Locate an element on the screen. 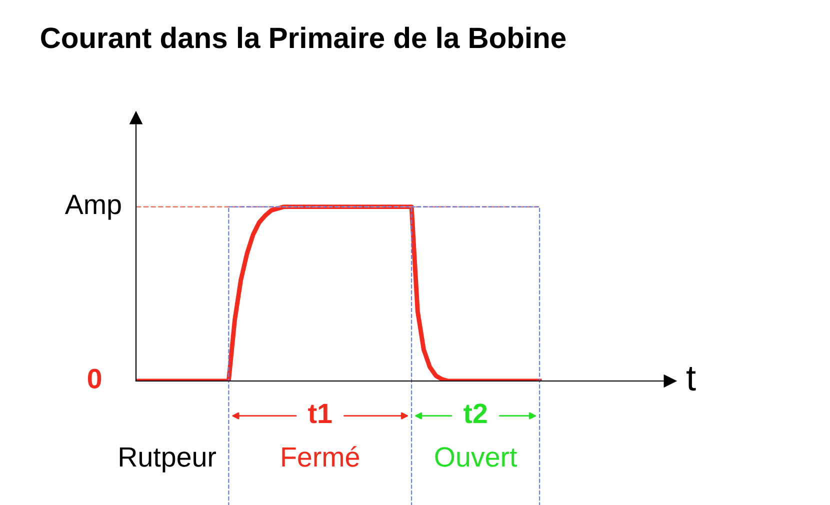 This screenshot has width=830, height=505. chart-title: Courant dans la Primaire de la Bobine is located at coordinates (303, 37).